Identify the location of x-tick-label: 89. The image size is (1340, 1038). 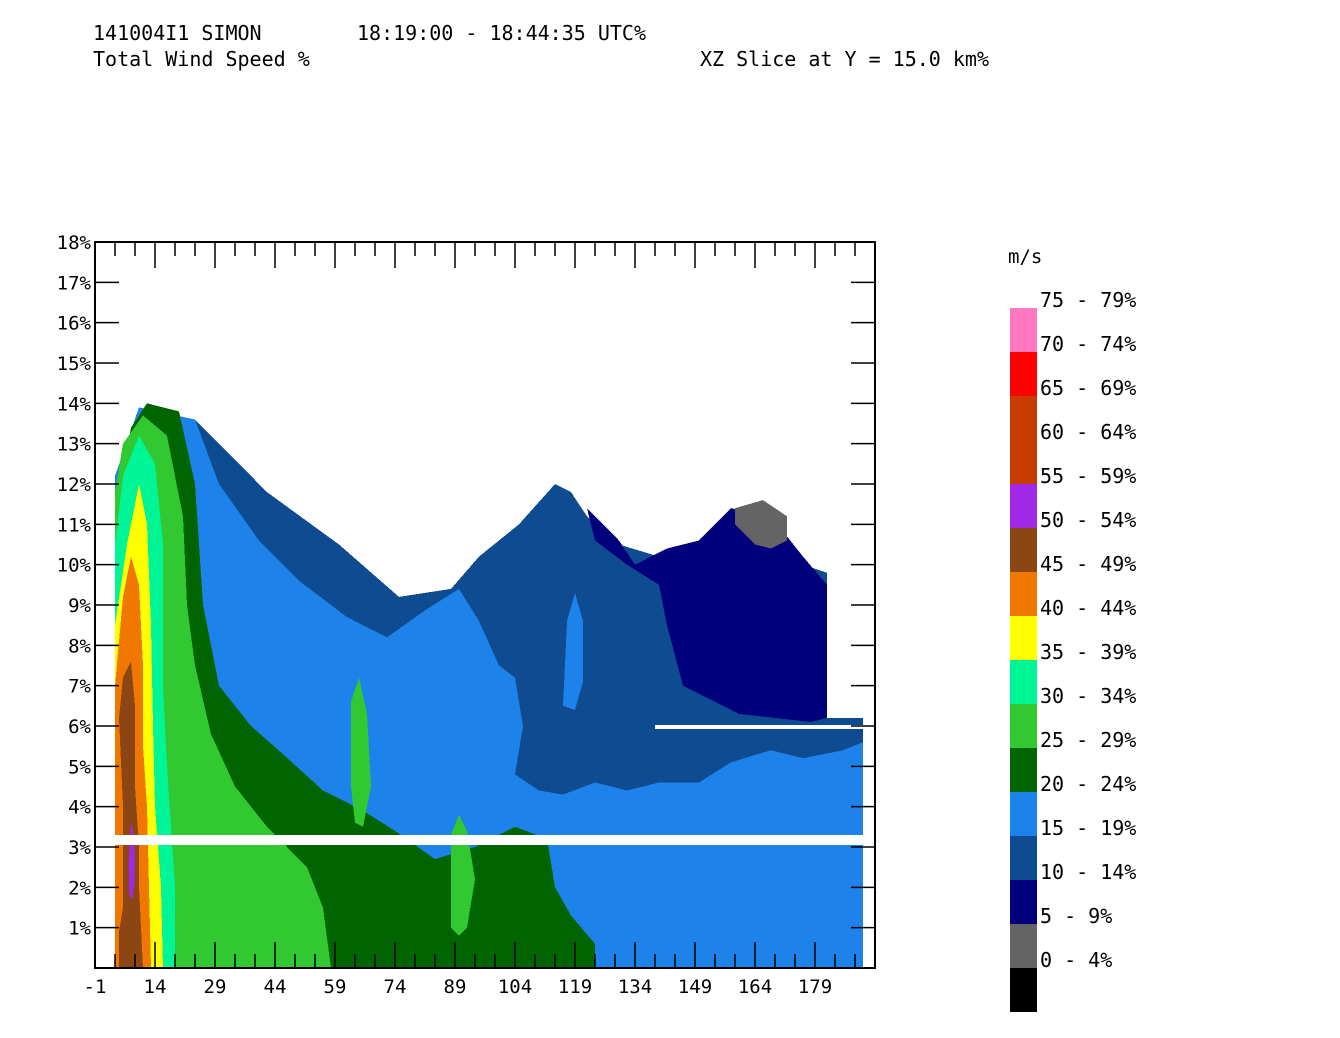
(455, 987).